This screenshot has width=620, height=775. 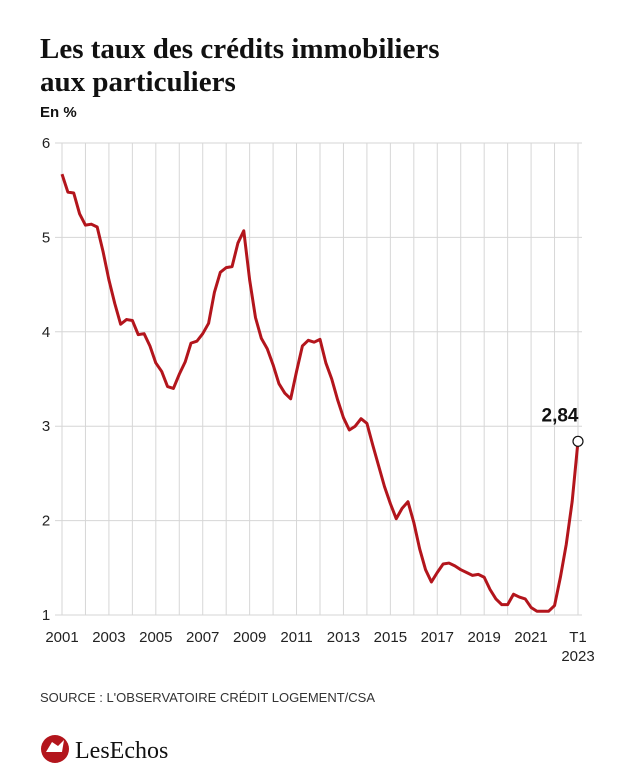 What do you see at coordinates (121, 751) in the screenshot?
I see `brand: LesEchos` at bounding box center [121, 751].